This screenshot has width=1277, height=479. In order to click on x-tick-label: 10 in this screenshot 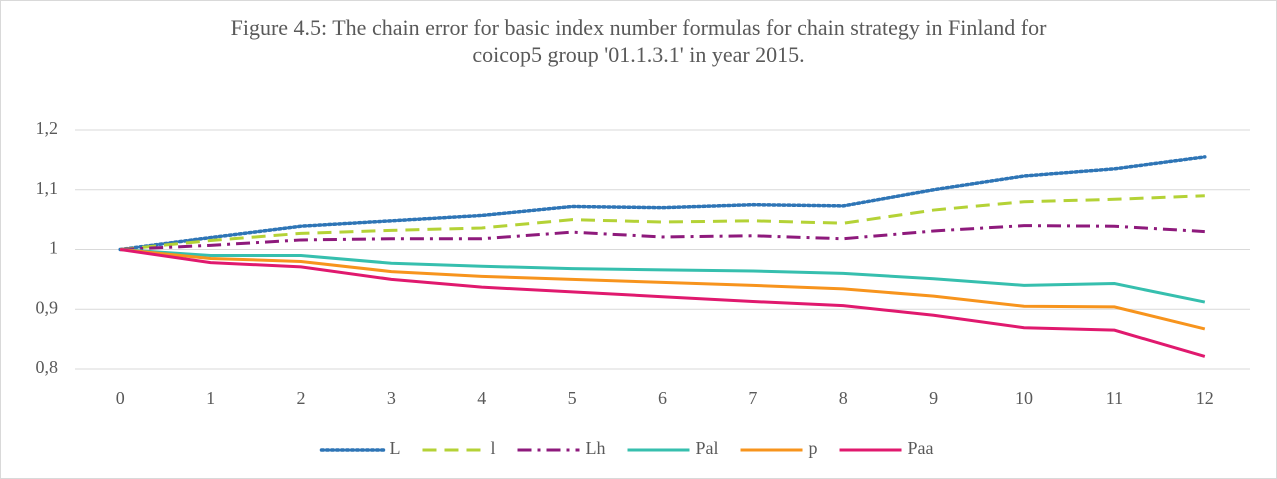, I will do `click(1024, 398)`.